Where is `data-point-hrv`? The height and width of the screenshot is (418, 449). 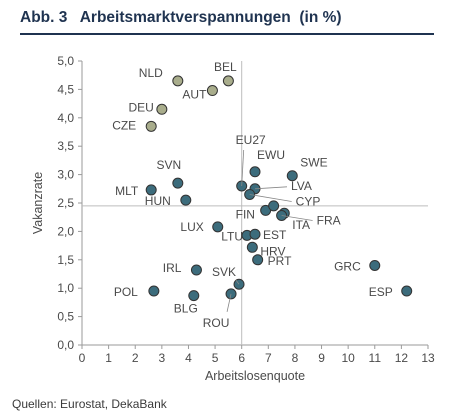 data-point-hrv is located at coordinates (252, 247).